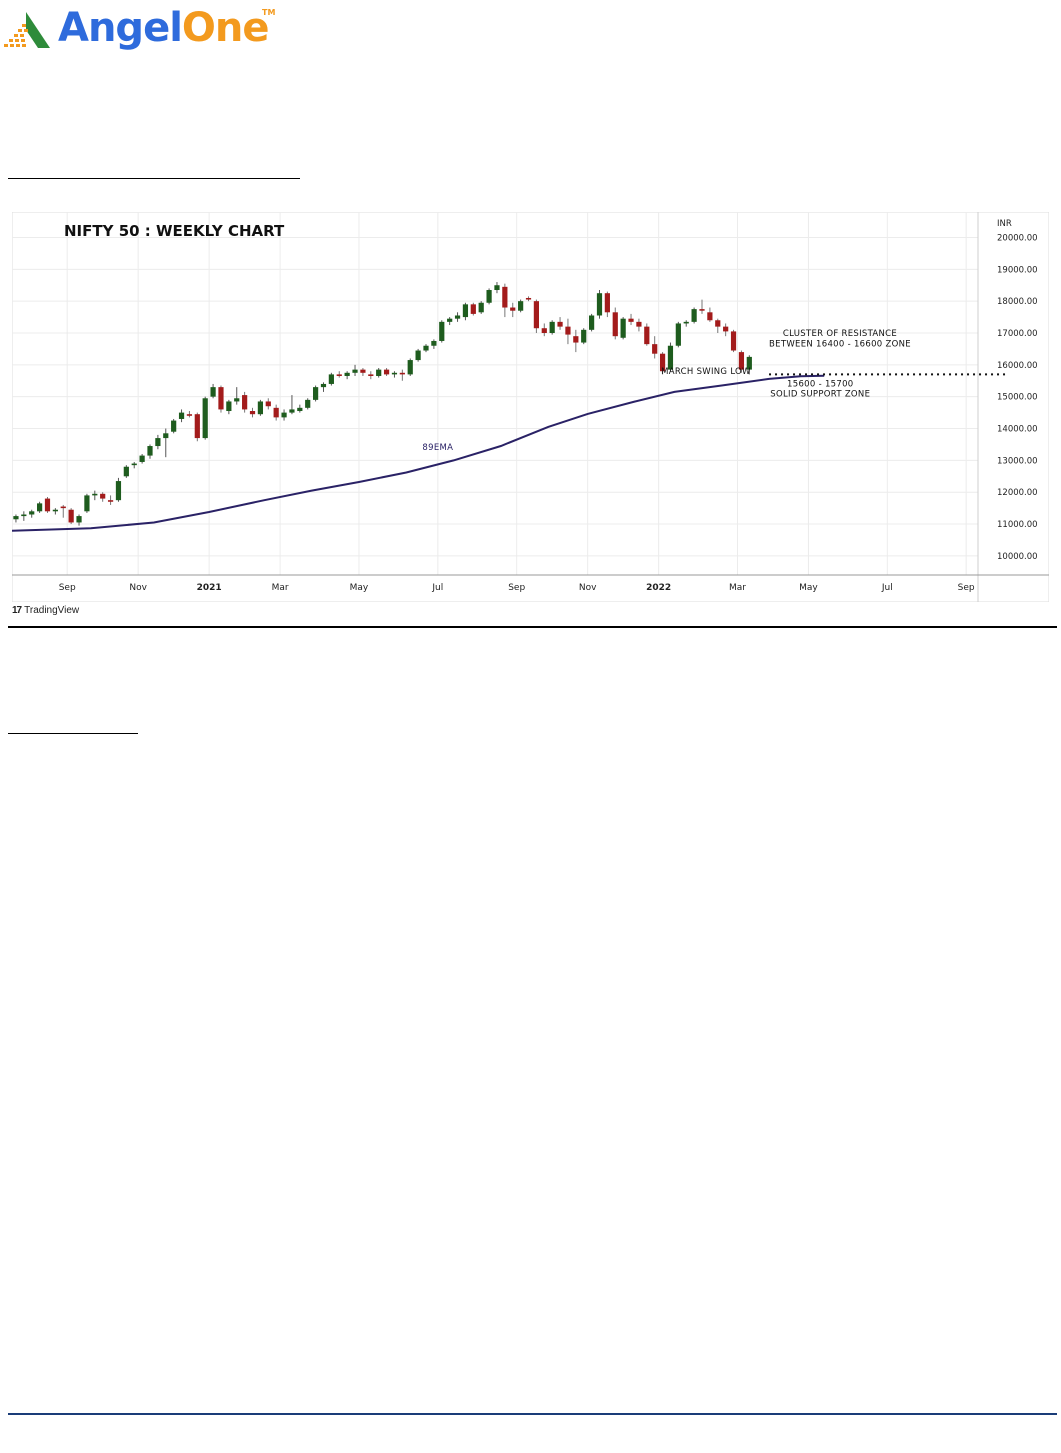 This screenshot has height=1453, width=1061. What do you see at coordinates (1004, 224) in the screenshot?
I see `currency-label: INR` at bounding box center [1004, 224].